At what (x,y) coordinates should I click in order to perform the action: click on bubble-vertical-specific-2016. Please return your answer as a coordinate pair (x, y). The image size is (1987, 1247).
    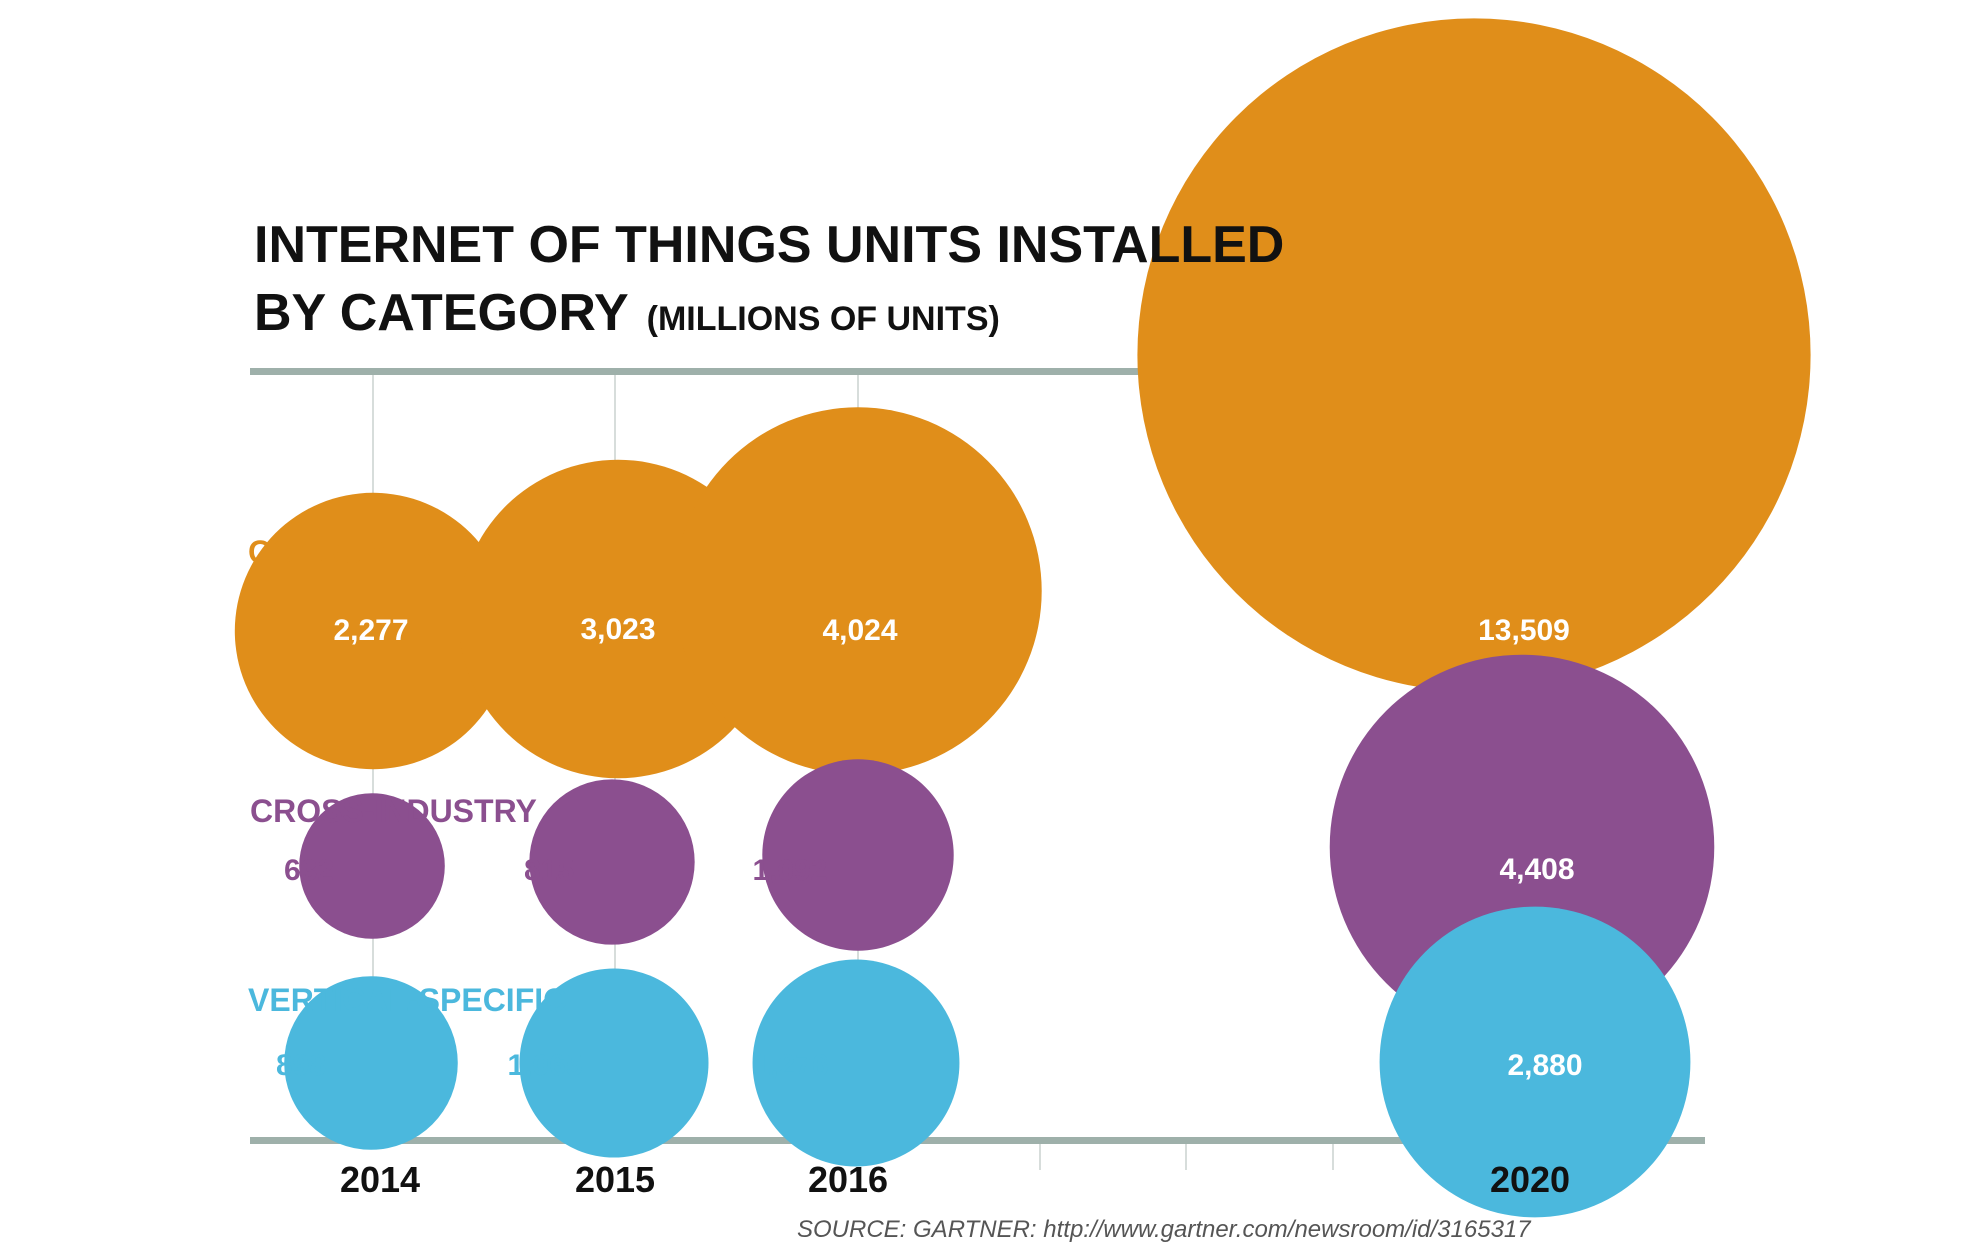
    Looking at the image, I should click on (856, 1063).